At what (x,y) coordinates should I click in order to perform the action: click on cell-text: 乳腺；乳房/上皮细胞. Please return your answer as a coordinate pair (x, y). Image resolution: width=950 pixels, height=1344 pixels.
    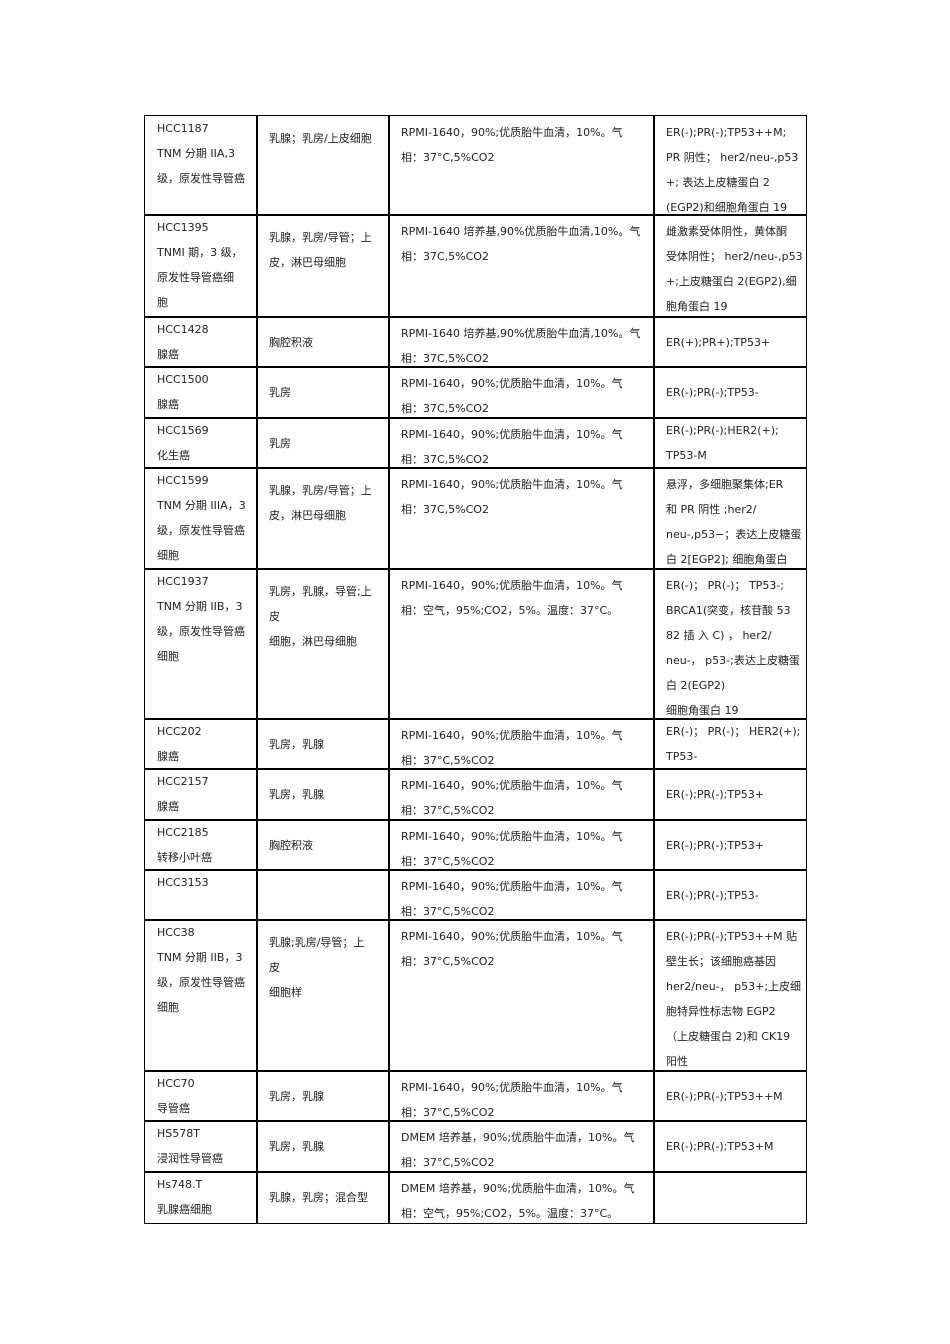
    Looking at the image, I should click on (320, 138).